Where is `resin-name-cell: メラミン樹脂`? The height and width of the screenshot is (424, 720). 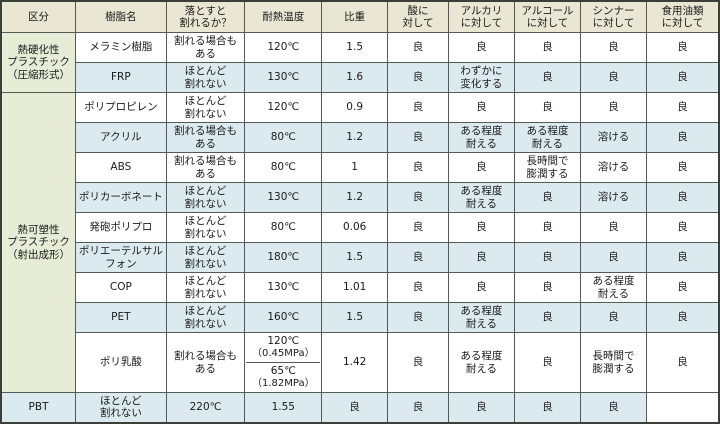 resin-name-cell: メラミン樹脂 is located at coordinates (121, 47).